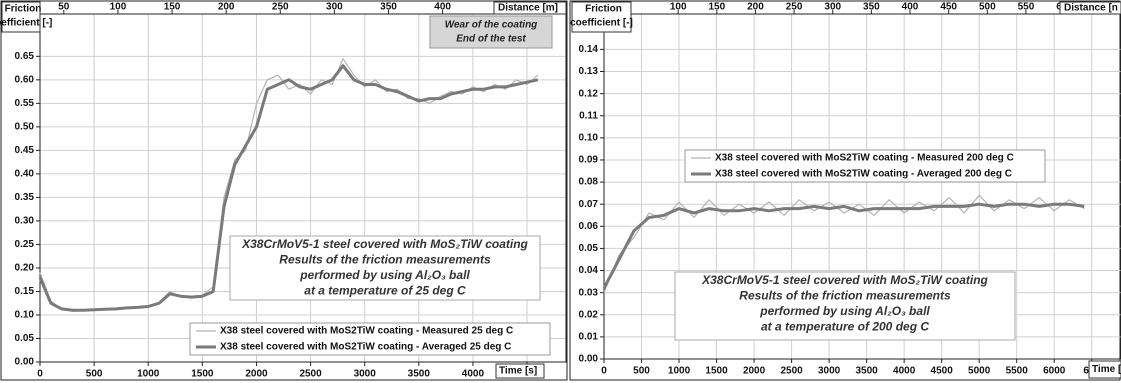 This screenshot has height=383, width=1121. I want to click on x-tick-label: 5500, so click(1017, 371).